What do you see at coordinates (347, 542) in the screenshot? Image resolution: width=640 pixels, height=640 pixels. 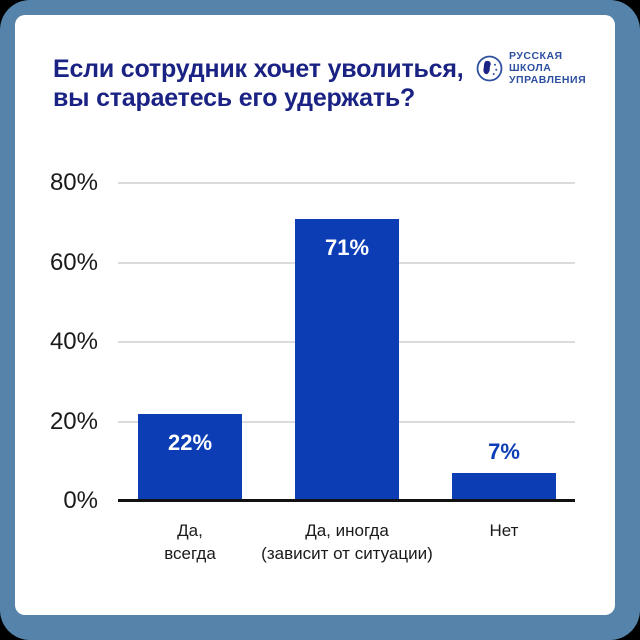 I see `x-tick-label-1: Да, иногда (зависит от ситуации)` at bounding box center [347, 542].